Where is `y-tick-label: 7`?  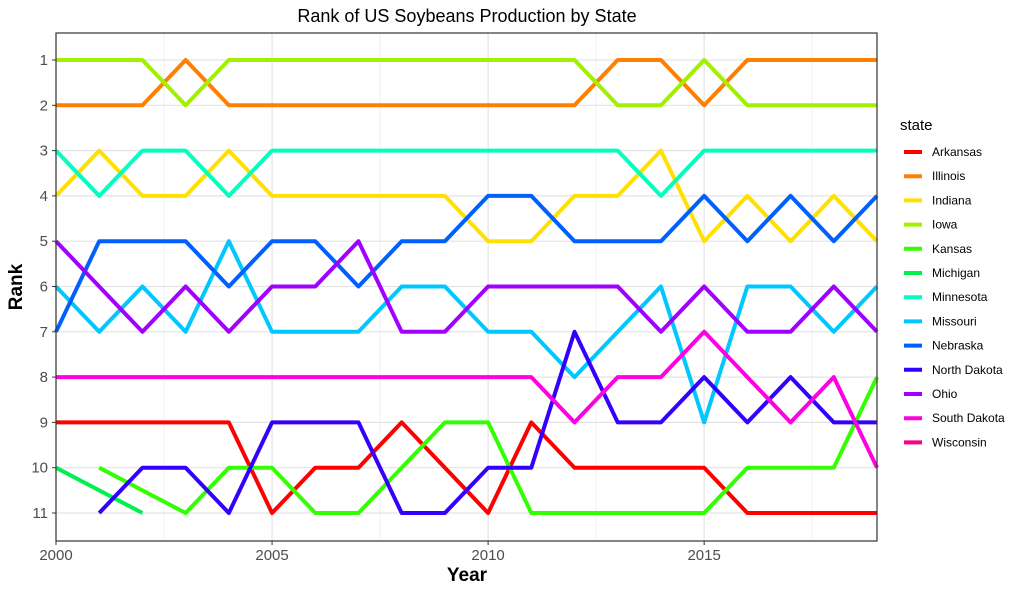
y-tick-label: 7 is located at coordinates (44, 332).